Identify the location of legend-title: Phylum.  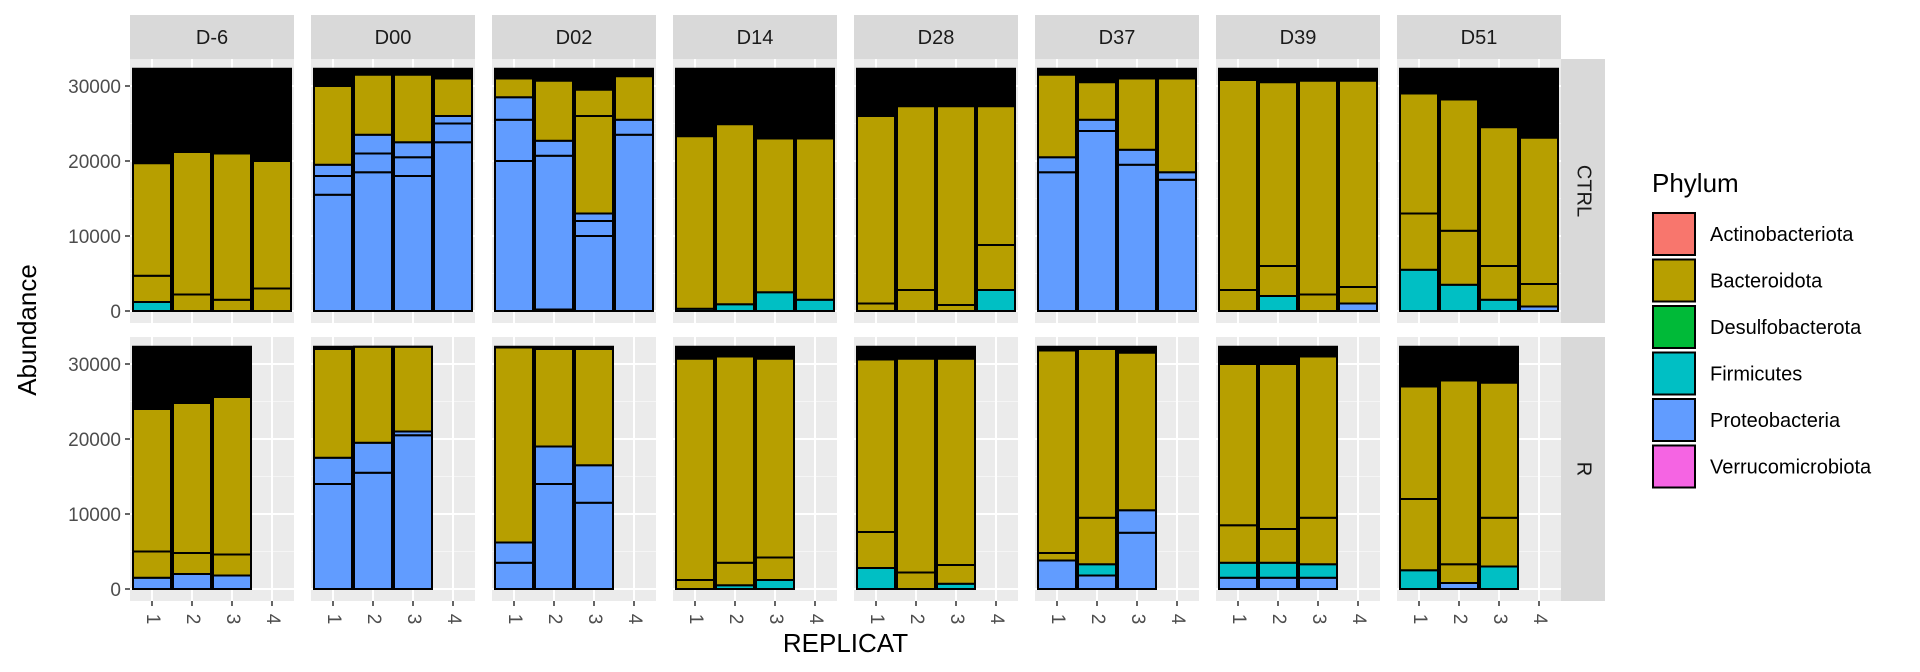
(1695, 183).